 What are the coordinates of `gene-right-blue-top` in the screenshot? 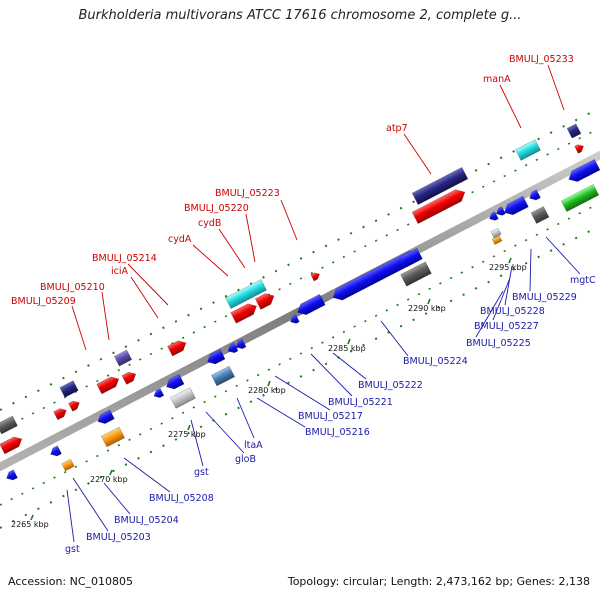 It's located at (583, 171).